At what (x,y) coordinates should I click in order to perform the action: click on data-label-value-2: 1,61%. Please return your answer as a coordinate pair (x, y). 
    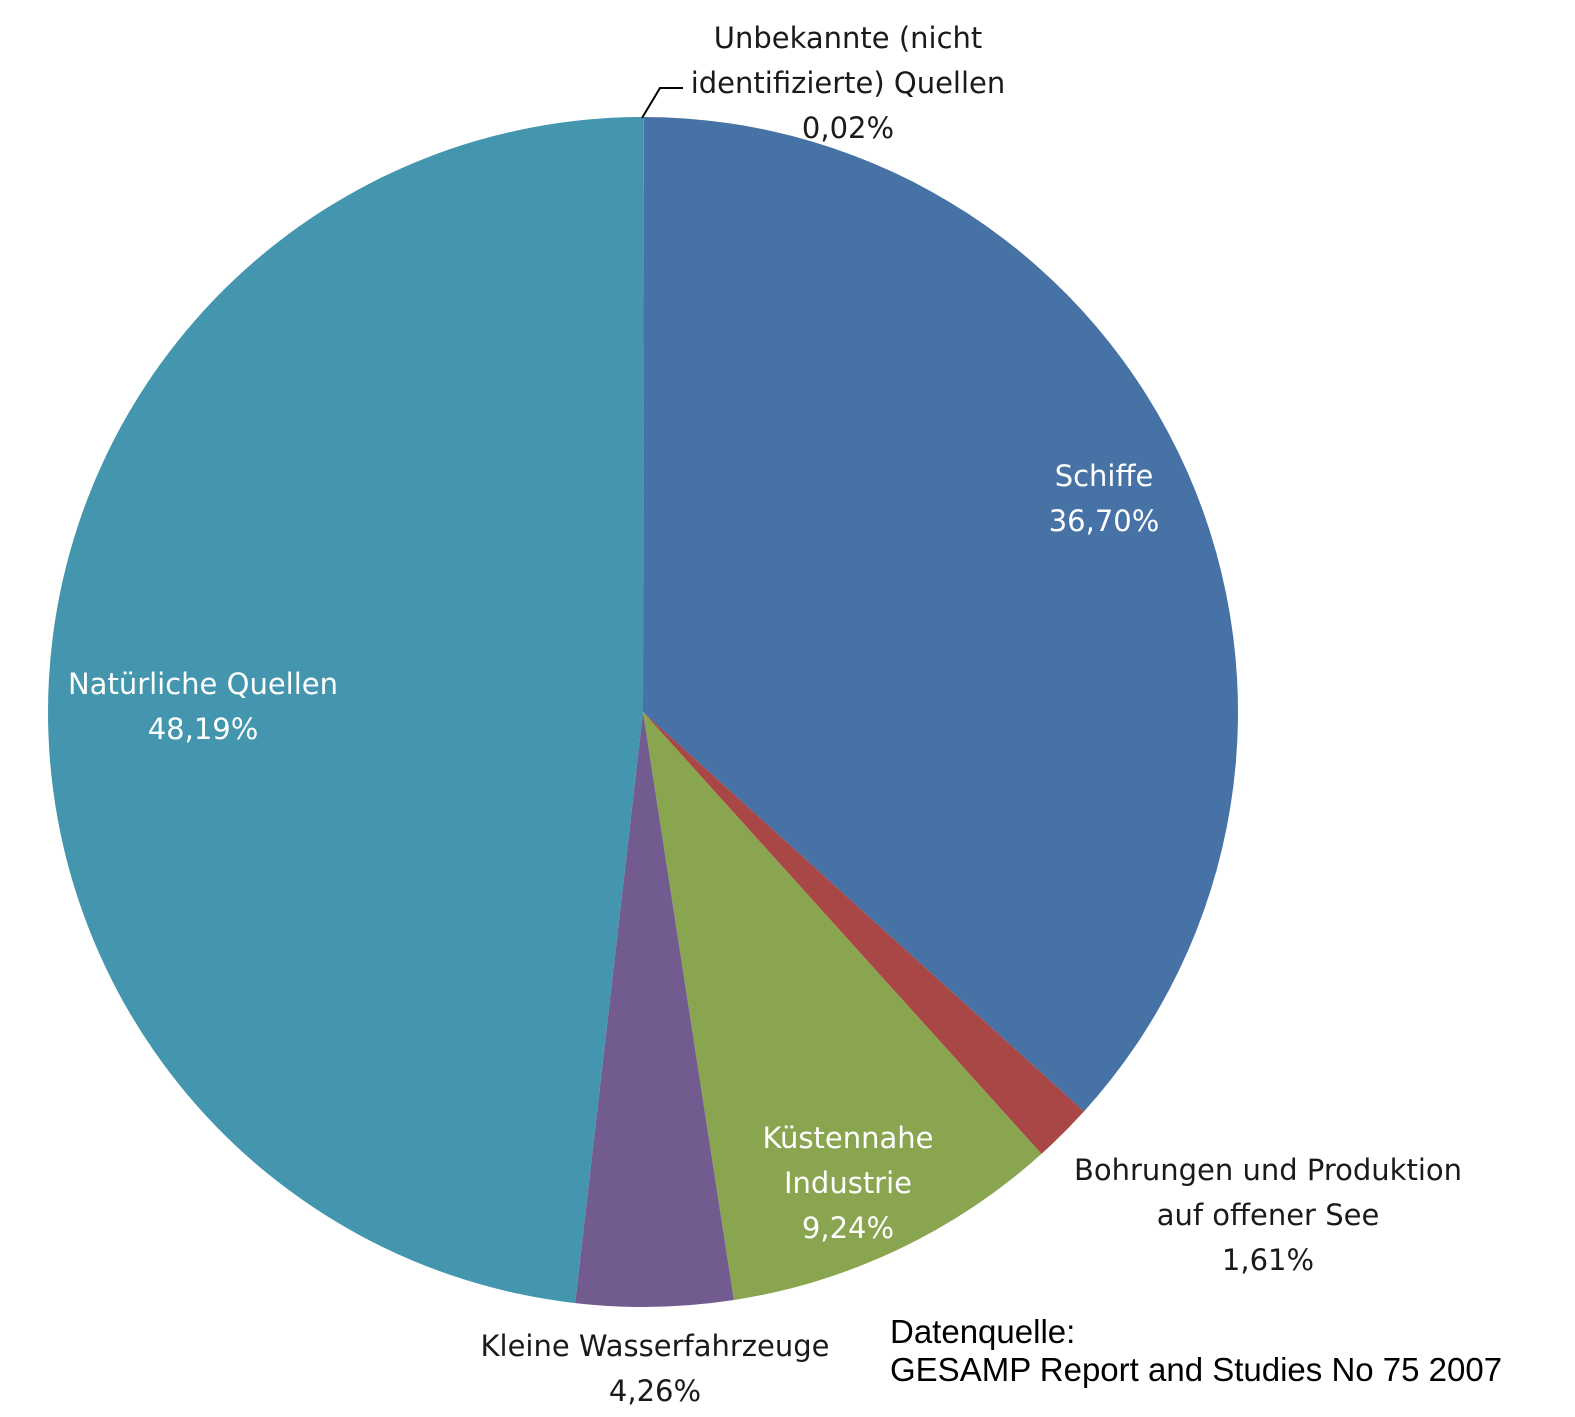
    Looking at the image, I should click on (1268, 1260).